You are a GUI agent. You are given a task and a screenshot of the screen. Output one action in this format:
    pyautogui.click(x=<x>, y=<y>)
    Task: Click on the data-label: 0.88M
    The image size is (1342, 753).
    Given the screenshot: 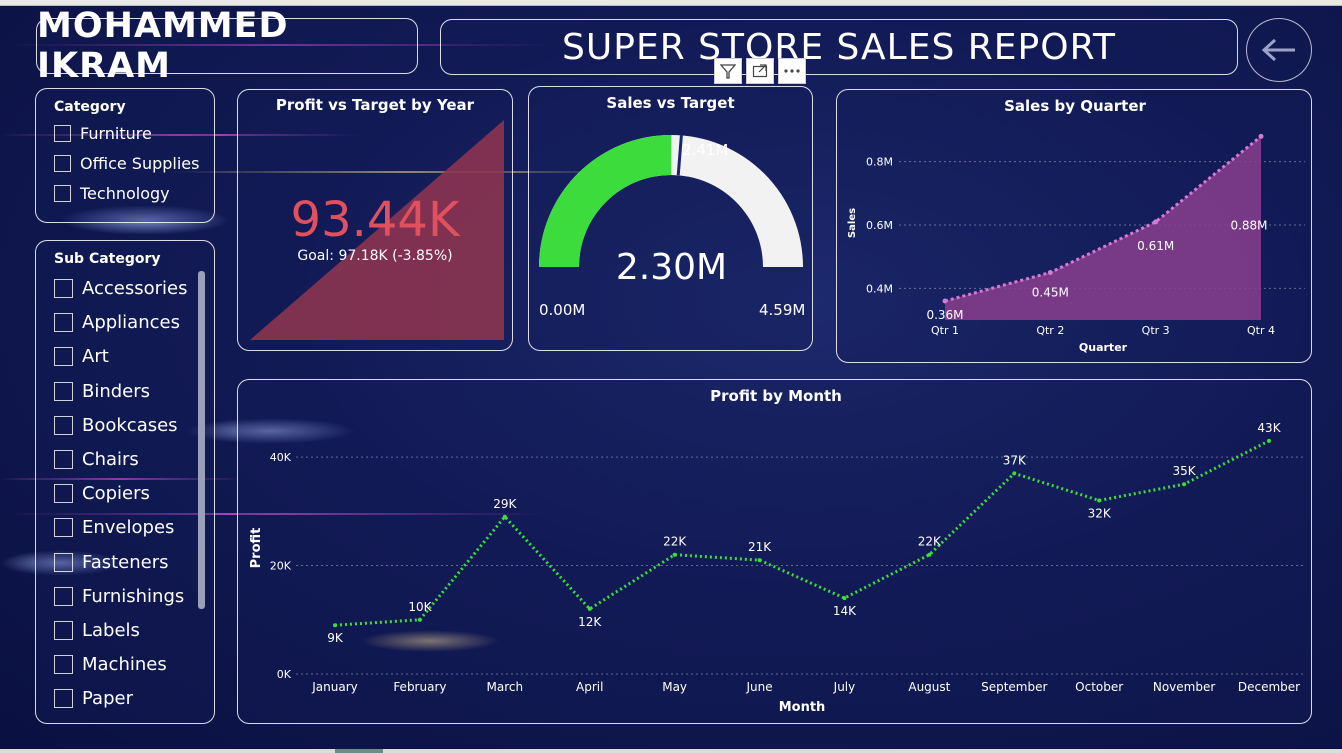 What is the action you would take?
    pyautogui.click(x=1248, y=225)
    